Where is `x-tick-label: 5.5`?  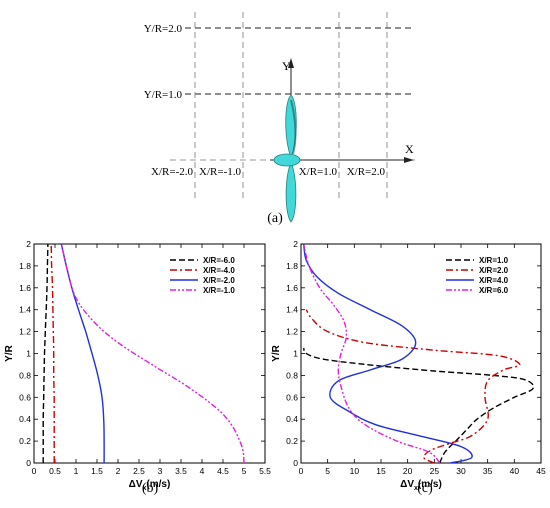 x-tick-label: 5.5 is located at coordinates (265, 471).